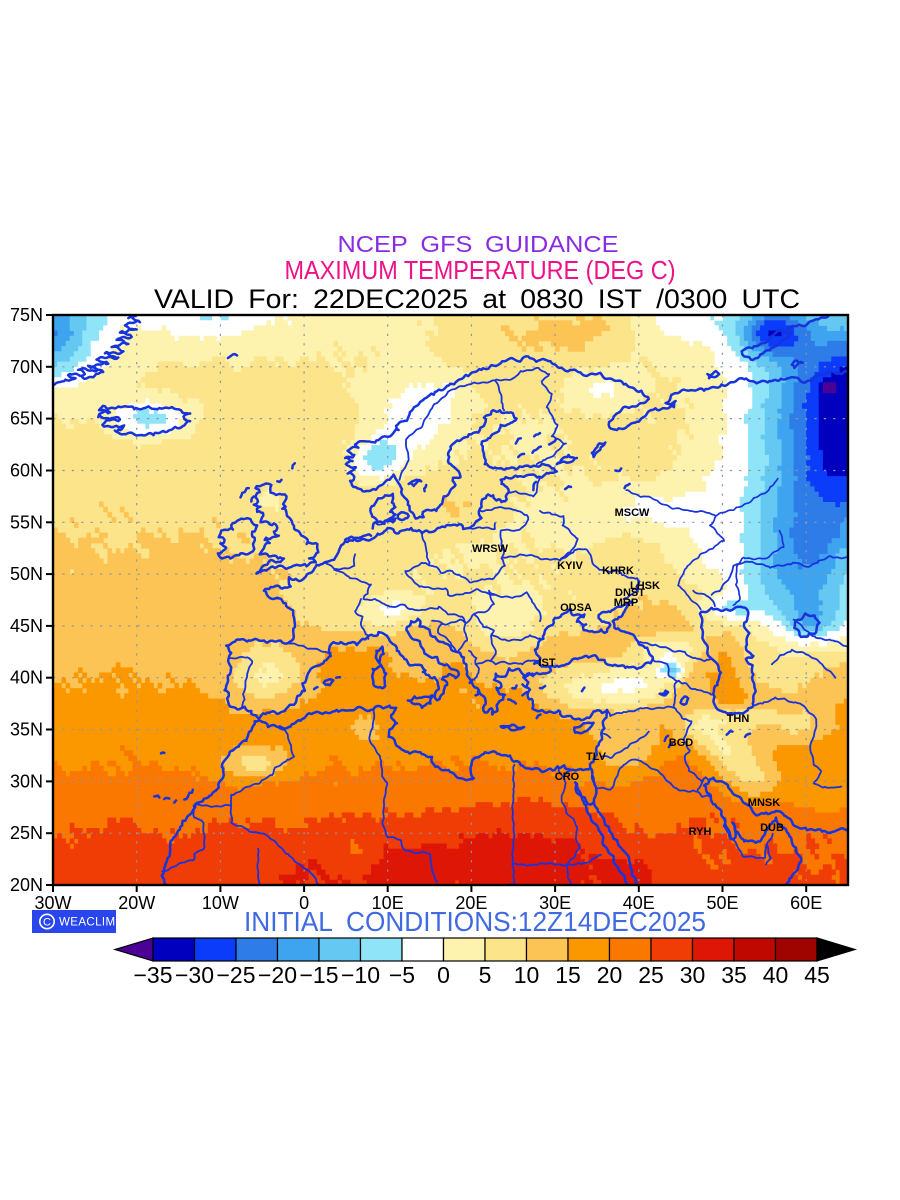 This screenshot has height=1200, width=900. Describe the element at coordinates (26, 367) in the screenshot. I see `svg-text: 70N` at that location.